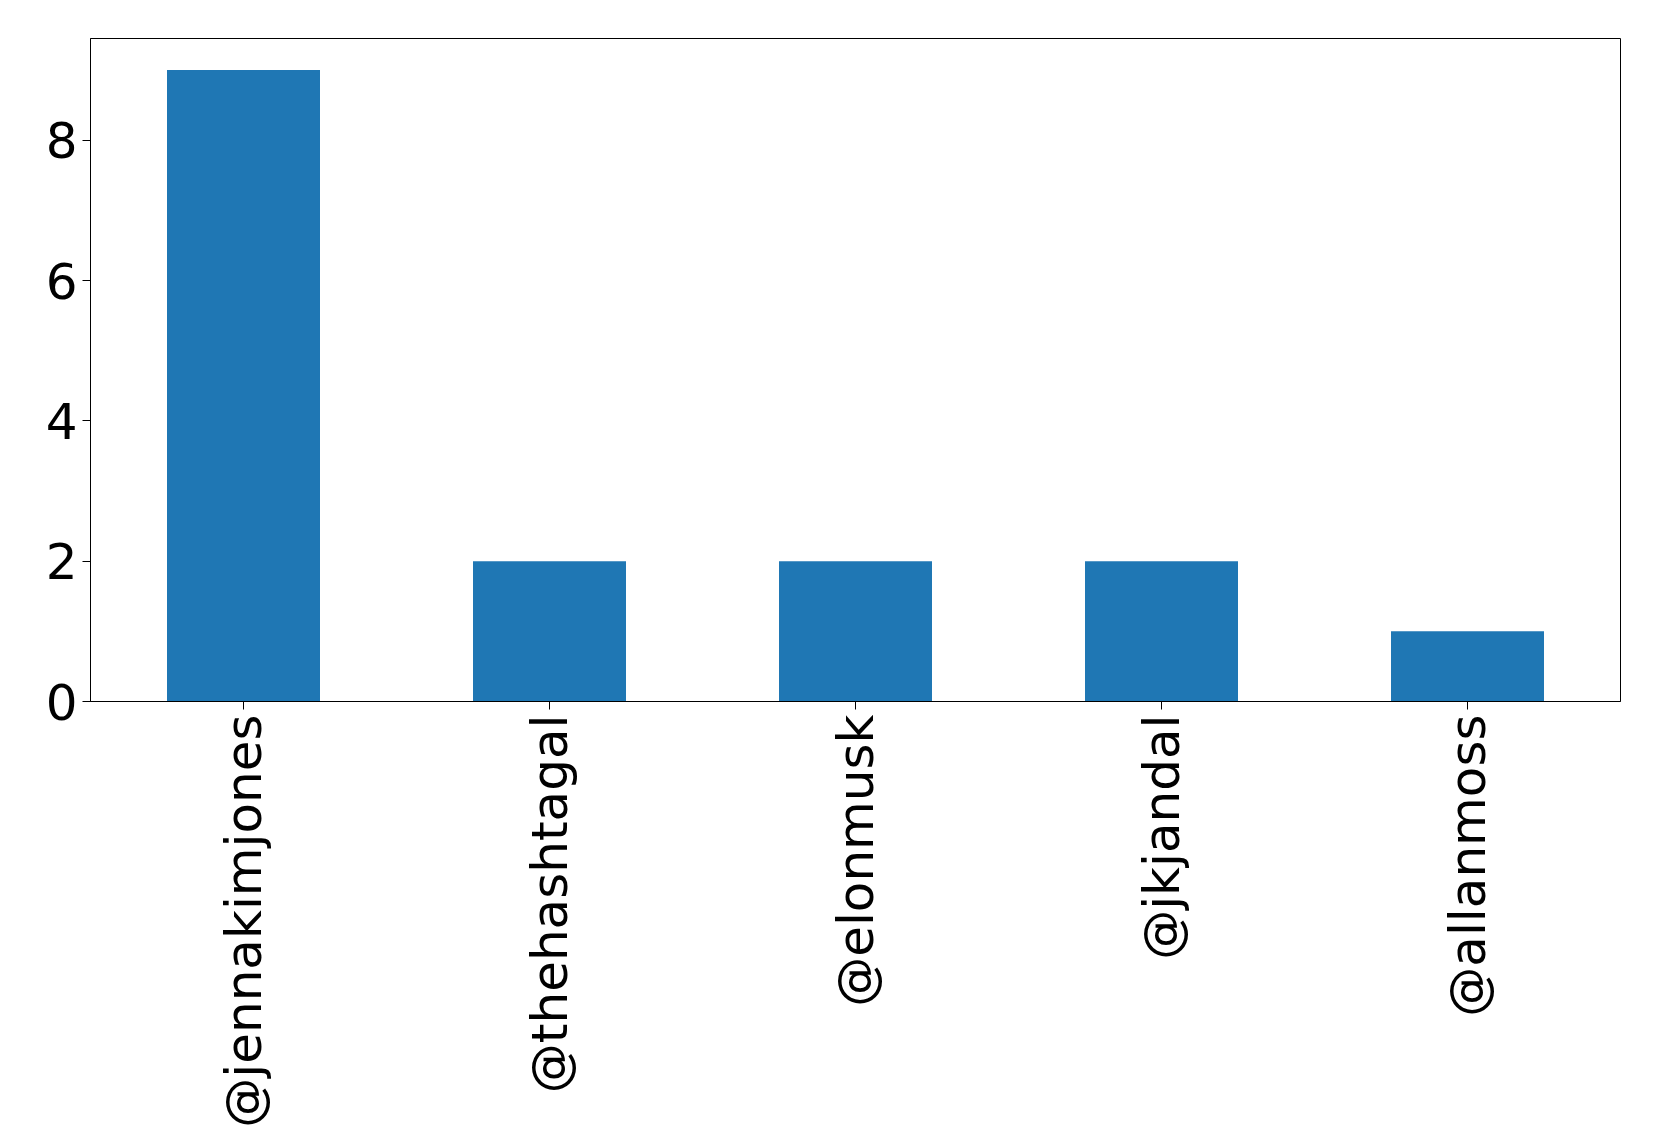 This screenshot has width=1679, height=1144. Describe the element at coordinates (1161, 837) in the screenshot. I see `x-tick-label: @jkjandal` at that location.